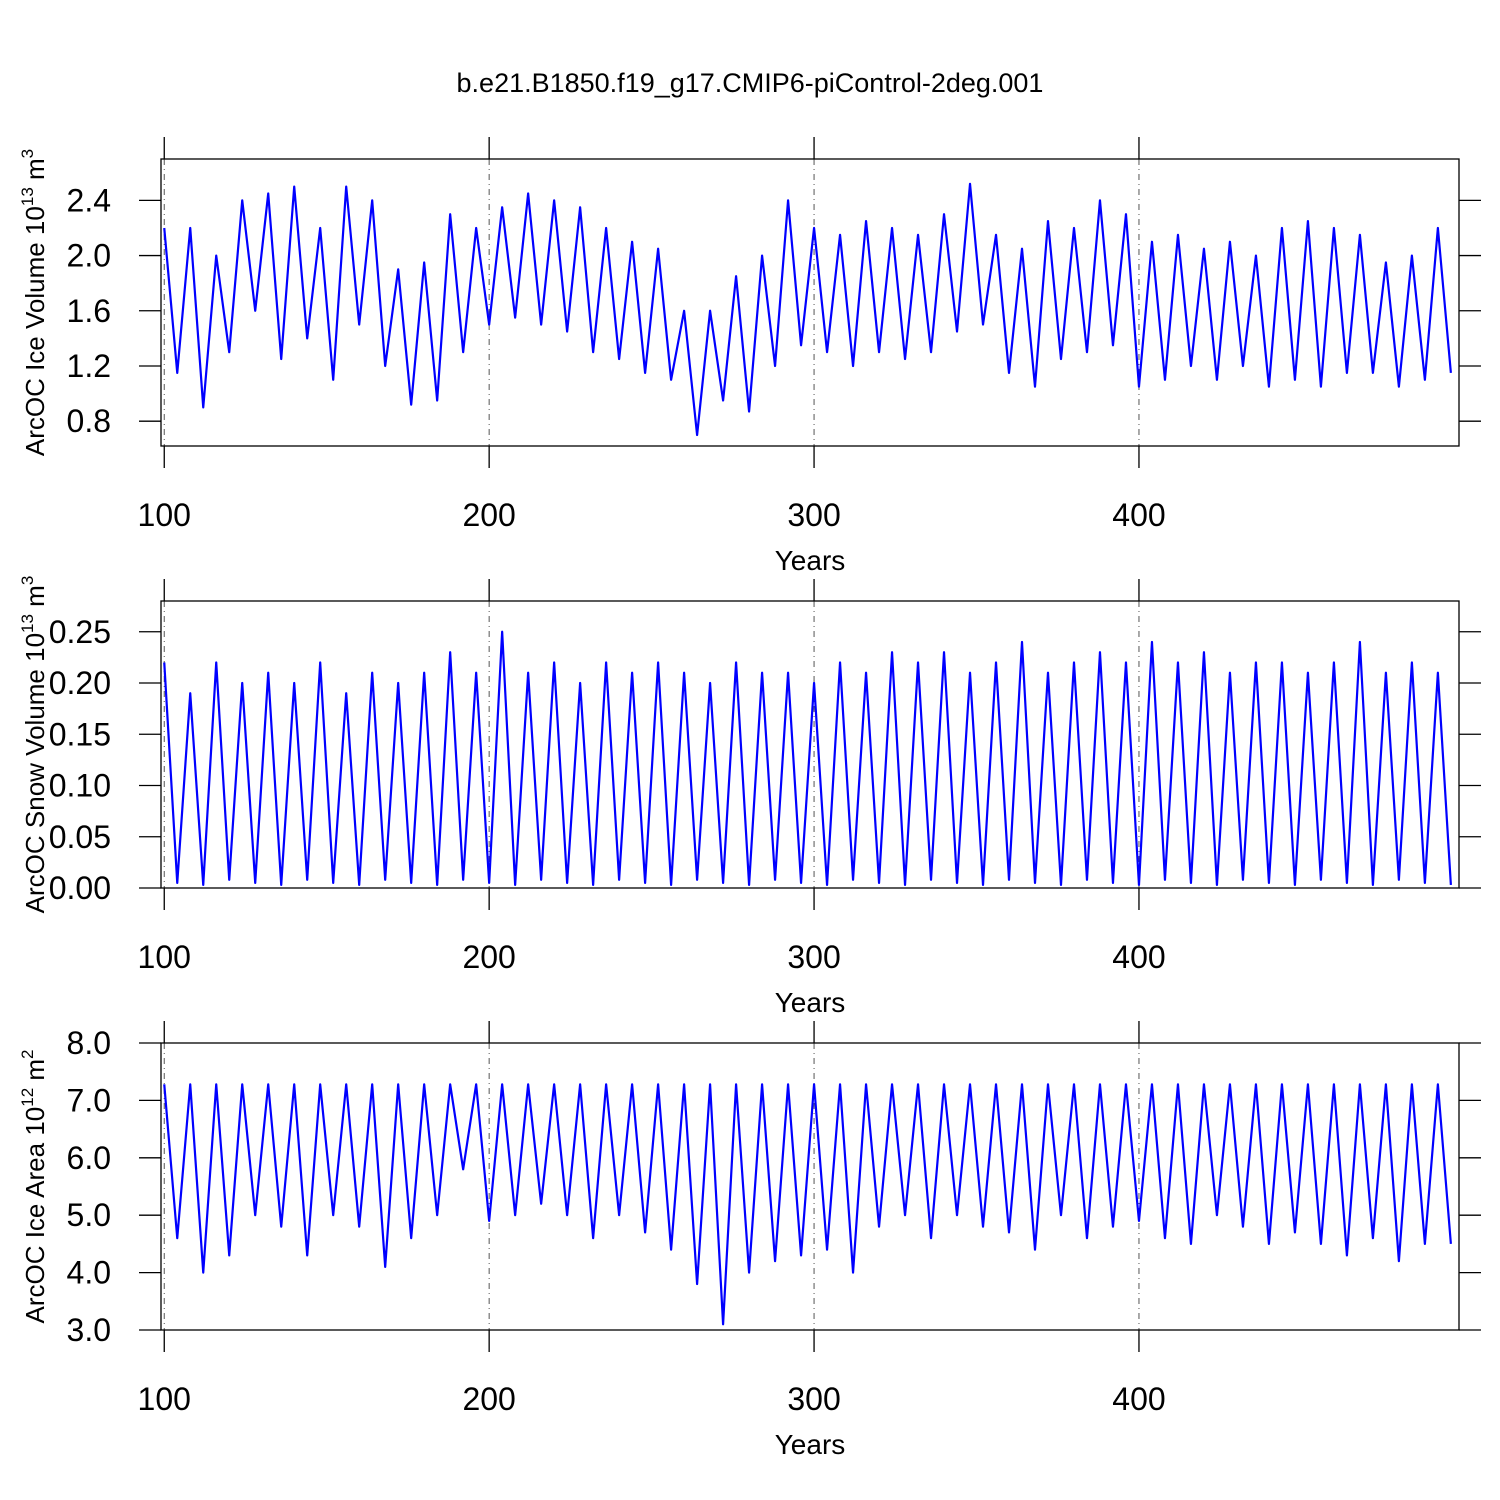  Describe the element at coordinates (35, 331) in the screenshot. I see `y-axis-label-part: ArcOC Ice Volume 10` at that location.